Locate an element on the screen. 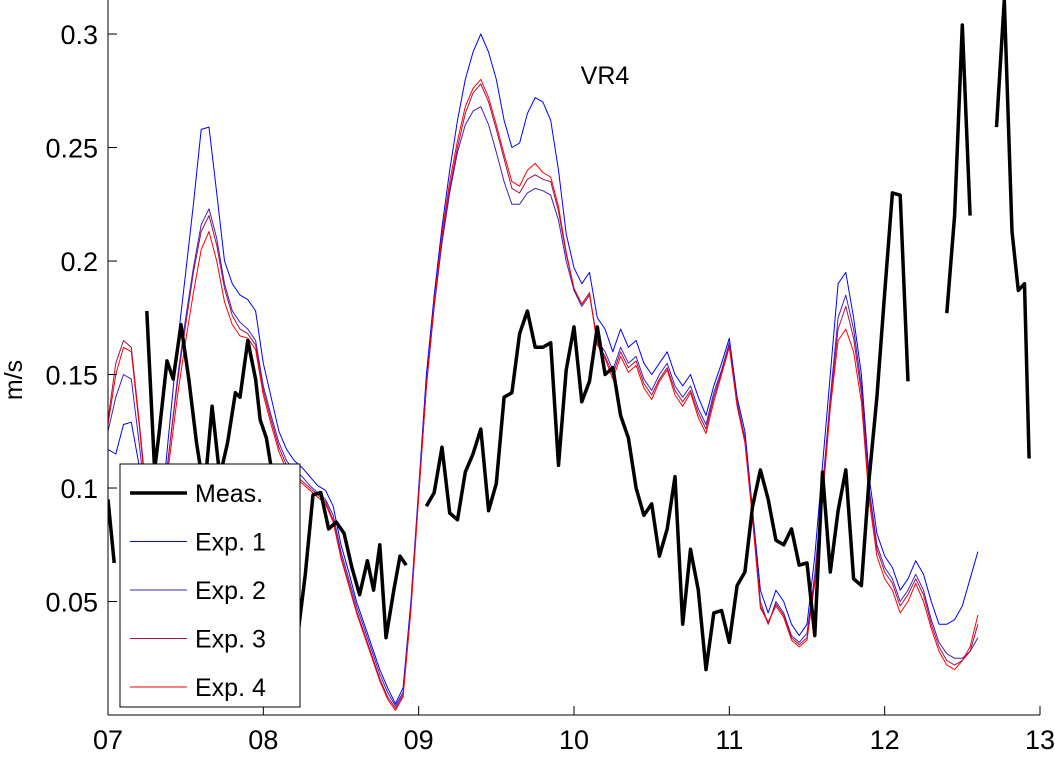  legend-label: Exp. 3 is located at coordinates (230, 640).